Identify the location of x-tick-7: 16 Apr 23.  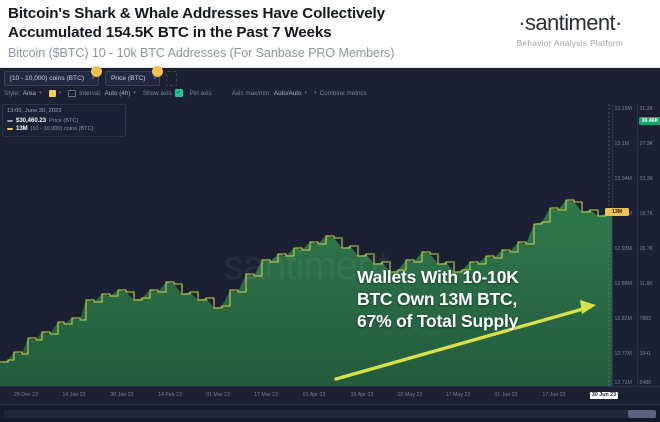
(362, 395).